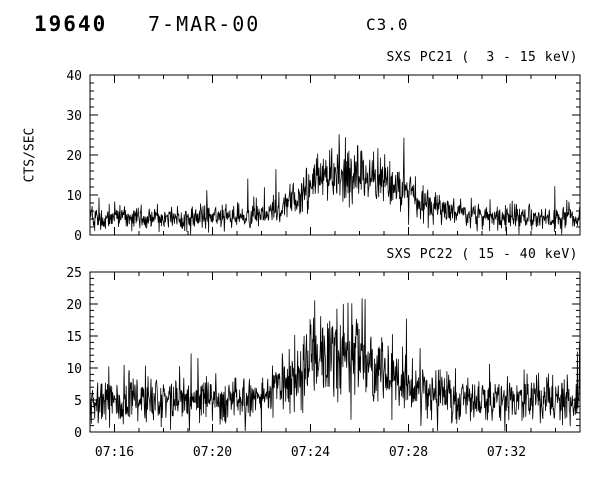  What do you see at coordinates (204, 24) in the screenshot?
I see `event-date: 7-MAR-00` at bounding box center [204, 24].